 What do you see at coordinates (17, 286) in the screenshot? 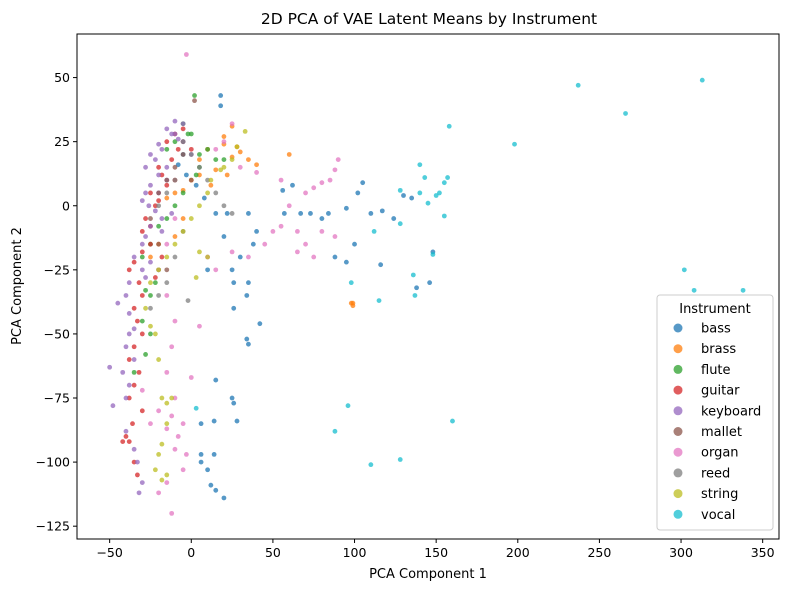
I see `y-axis-label: PCA Component 2` at bounding box center [17, 286].